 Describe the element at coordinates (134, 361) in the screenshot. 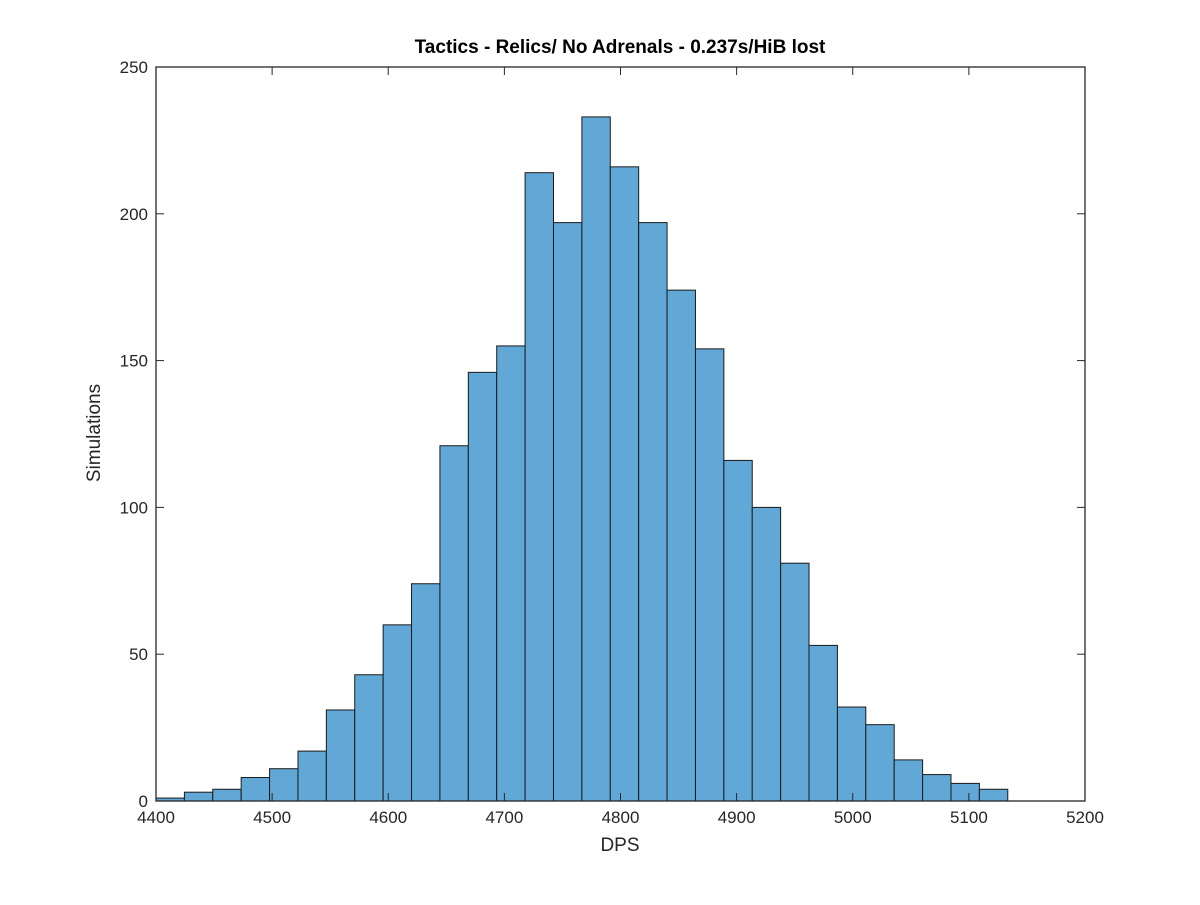

I see `y-tick-label: 150` at that location.